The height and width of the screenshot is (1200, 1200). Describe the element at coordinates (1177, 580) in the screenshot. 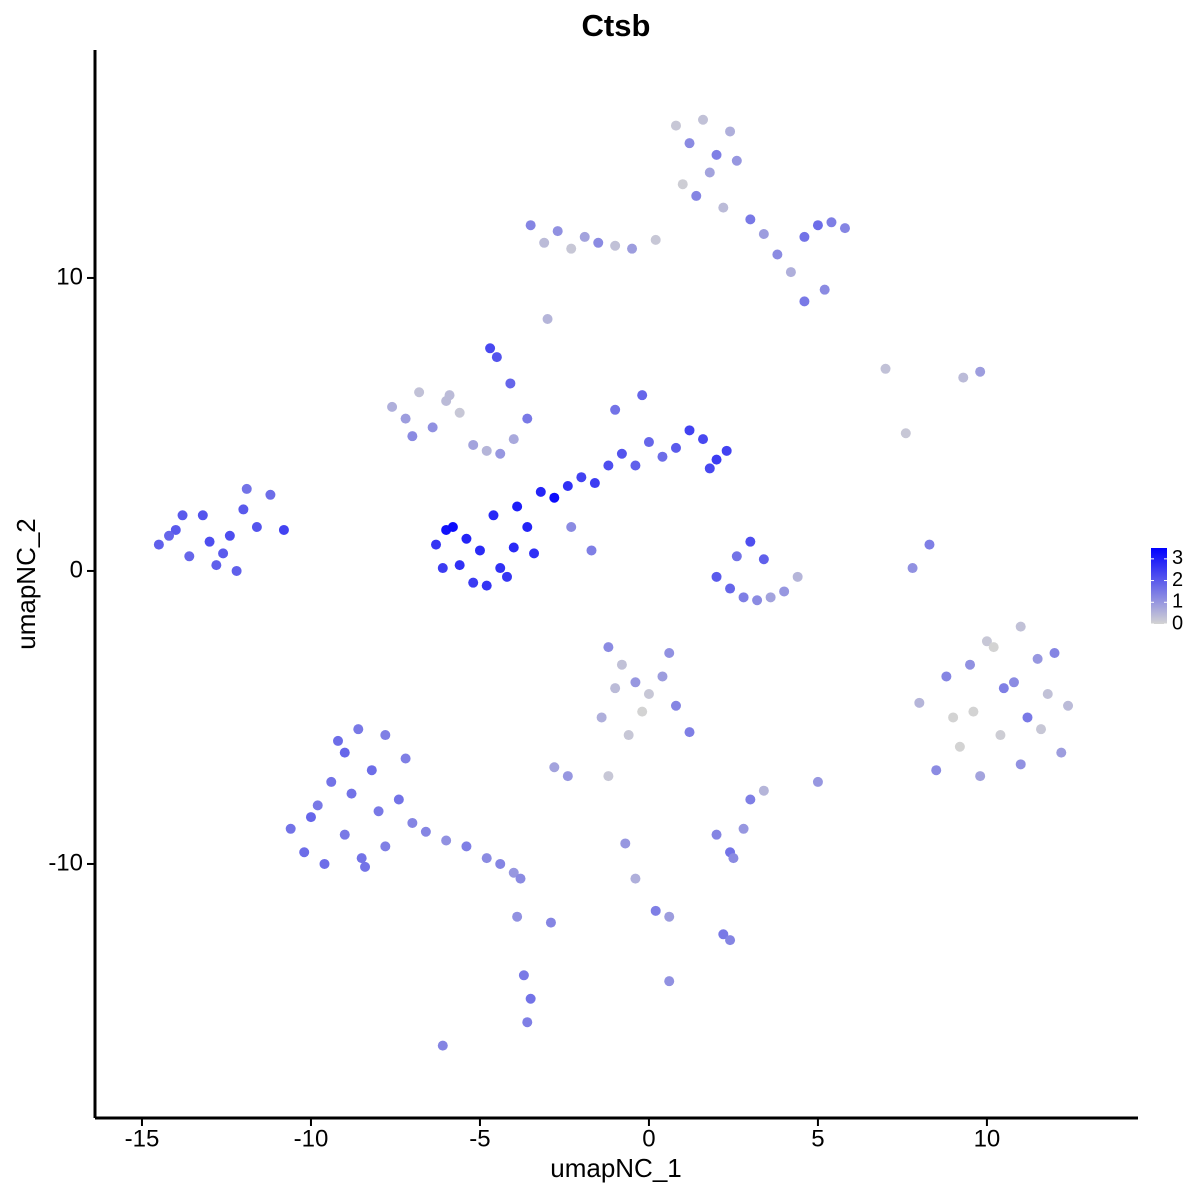

I see `colorbar-label: 2` at that location.